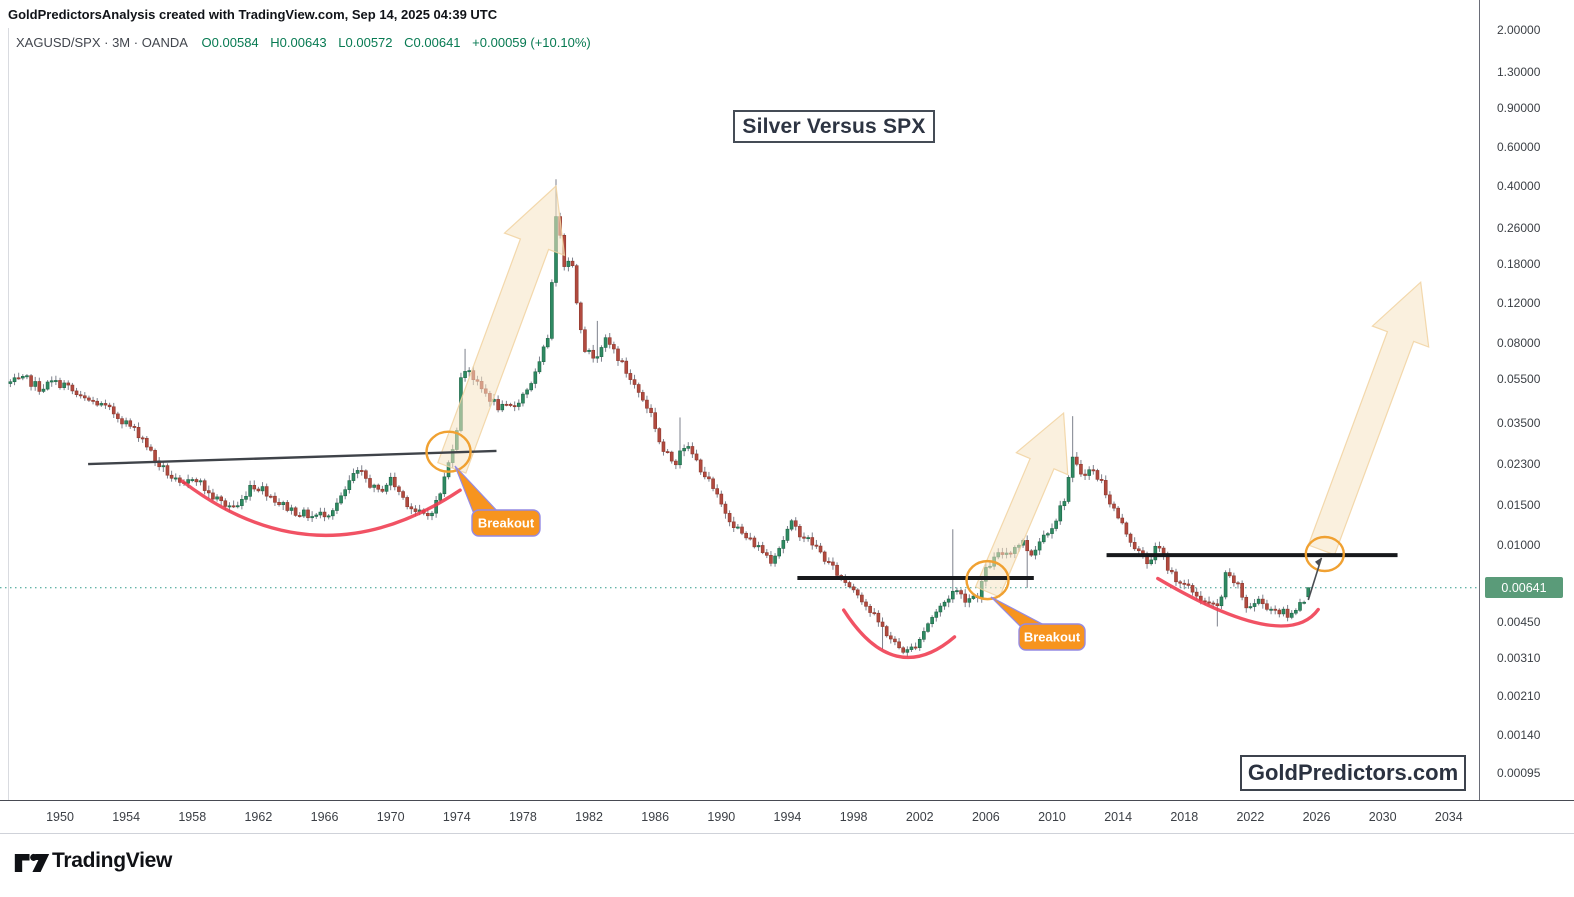 This screenshot has height=897, width=1574. I want to click on price-tick: 0.02300, so click(1519, 463).